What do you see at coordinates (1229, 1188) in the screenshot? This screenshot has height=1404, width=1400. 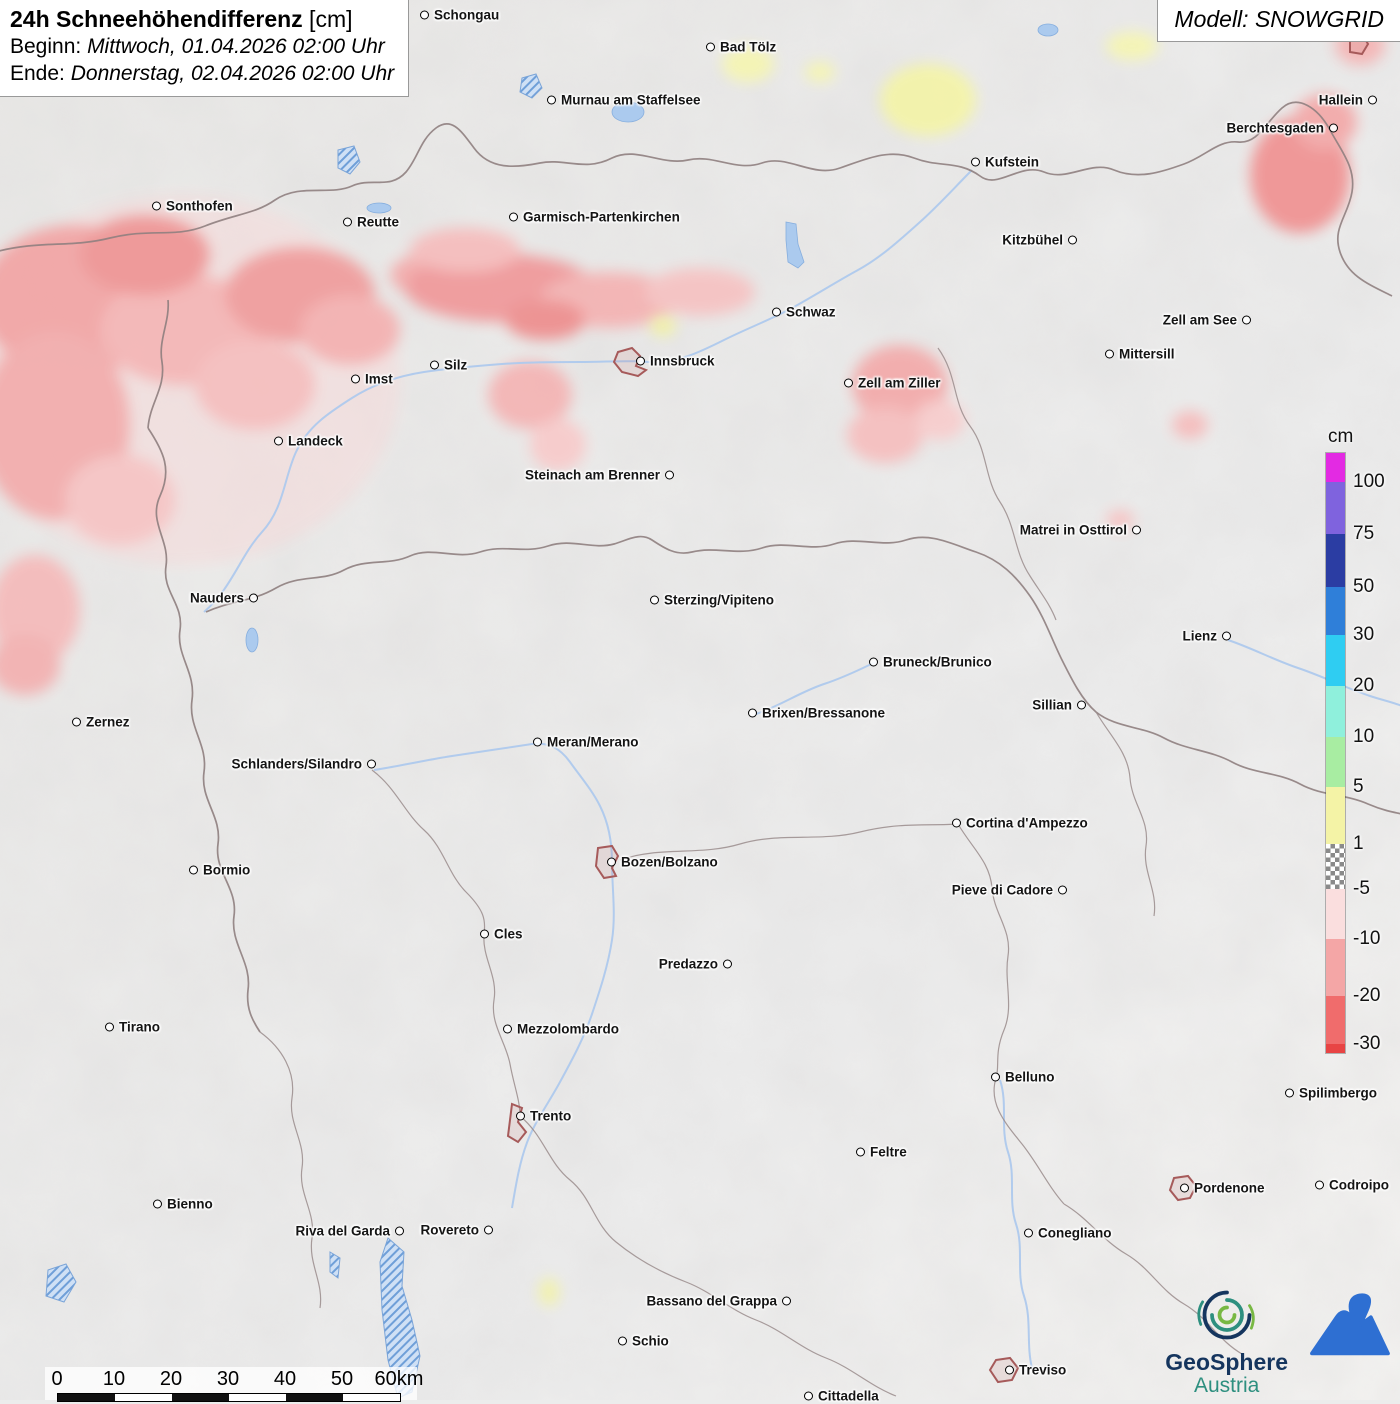 I see `city-label: Pordenone` at bounding box center [1229, 1188].